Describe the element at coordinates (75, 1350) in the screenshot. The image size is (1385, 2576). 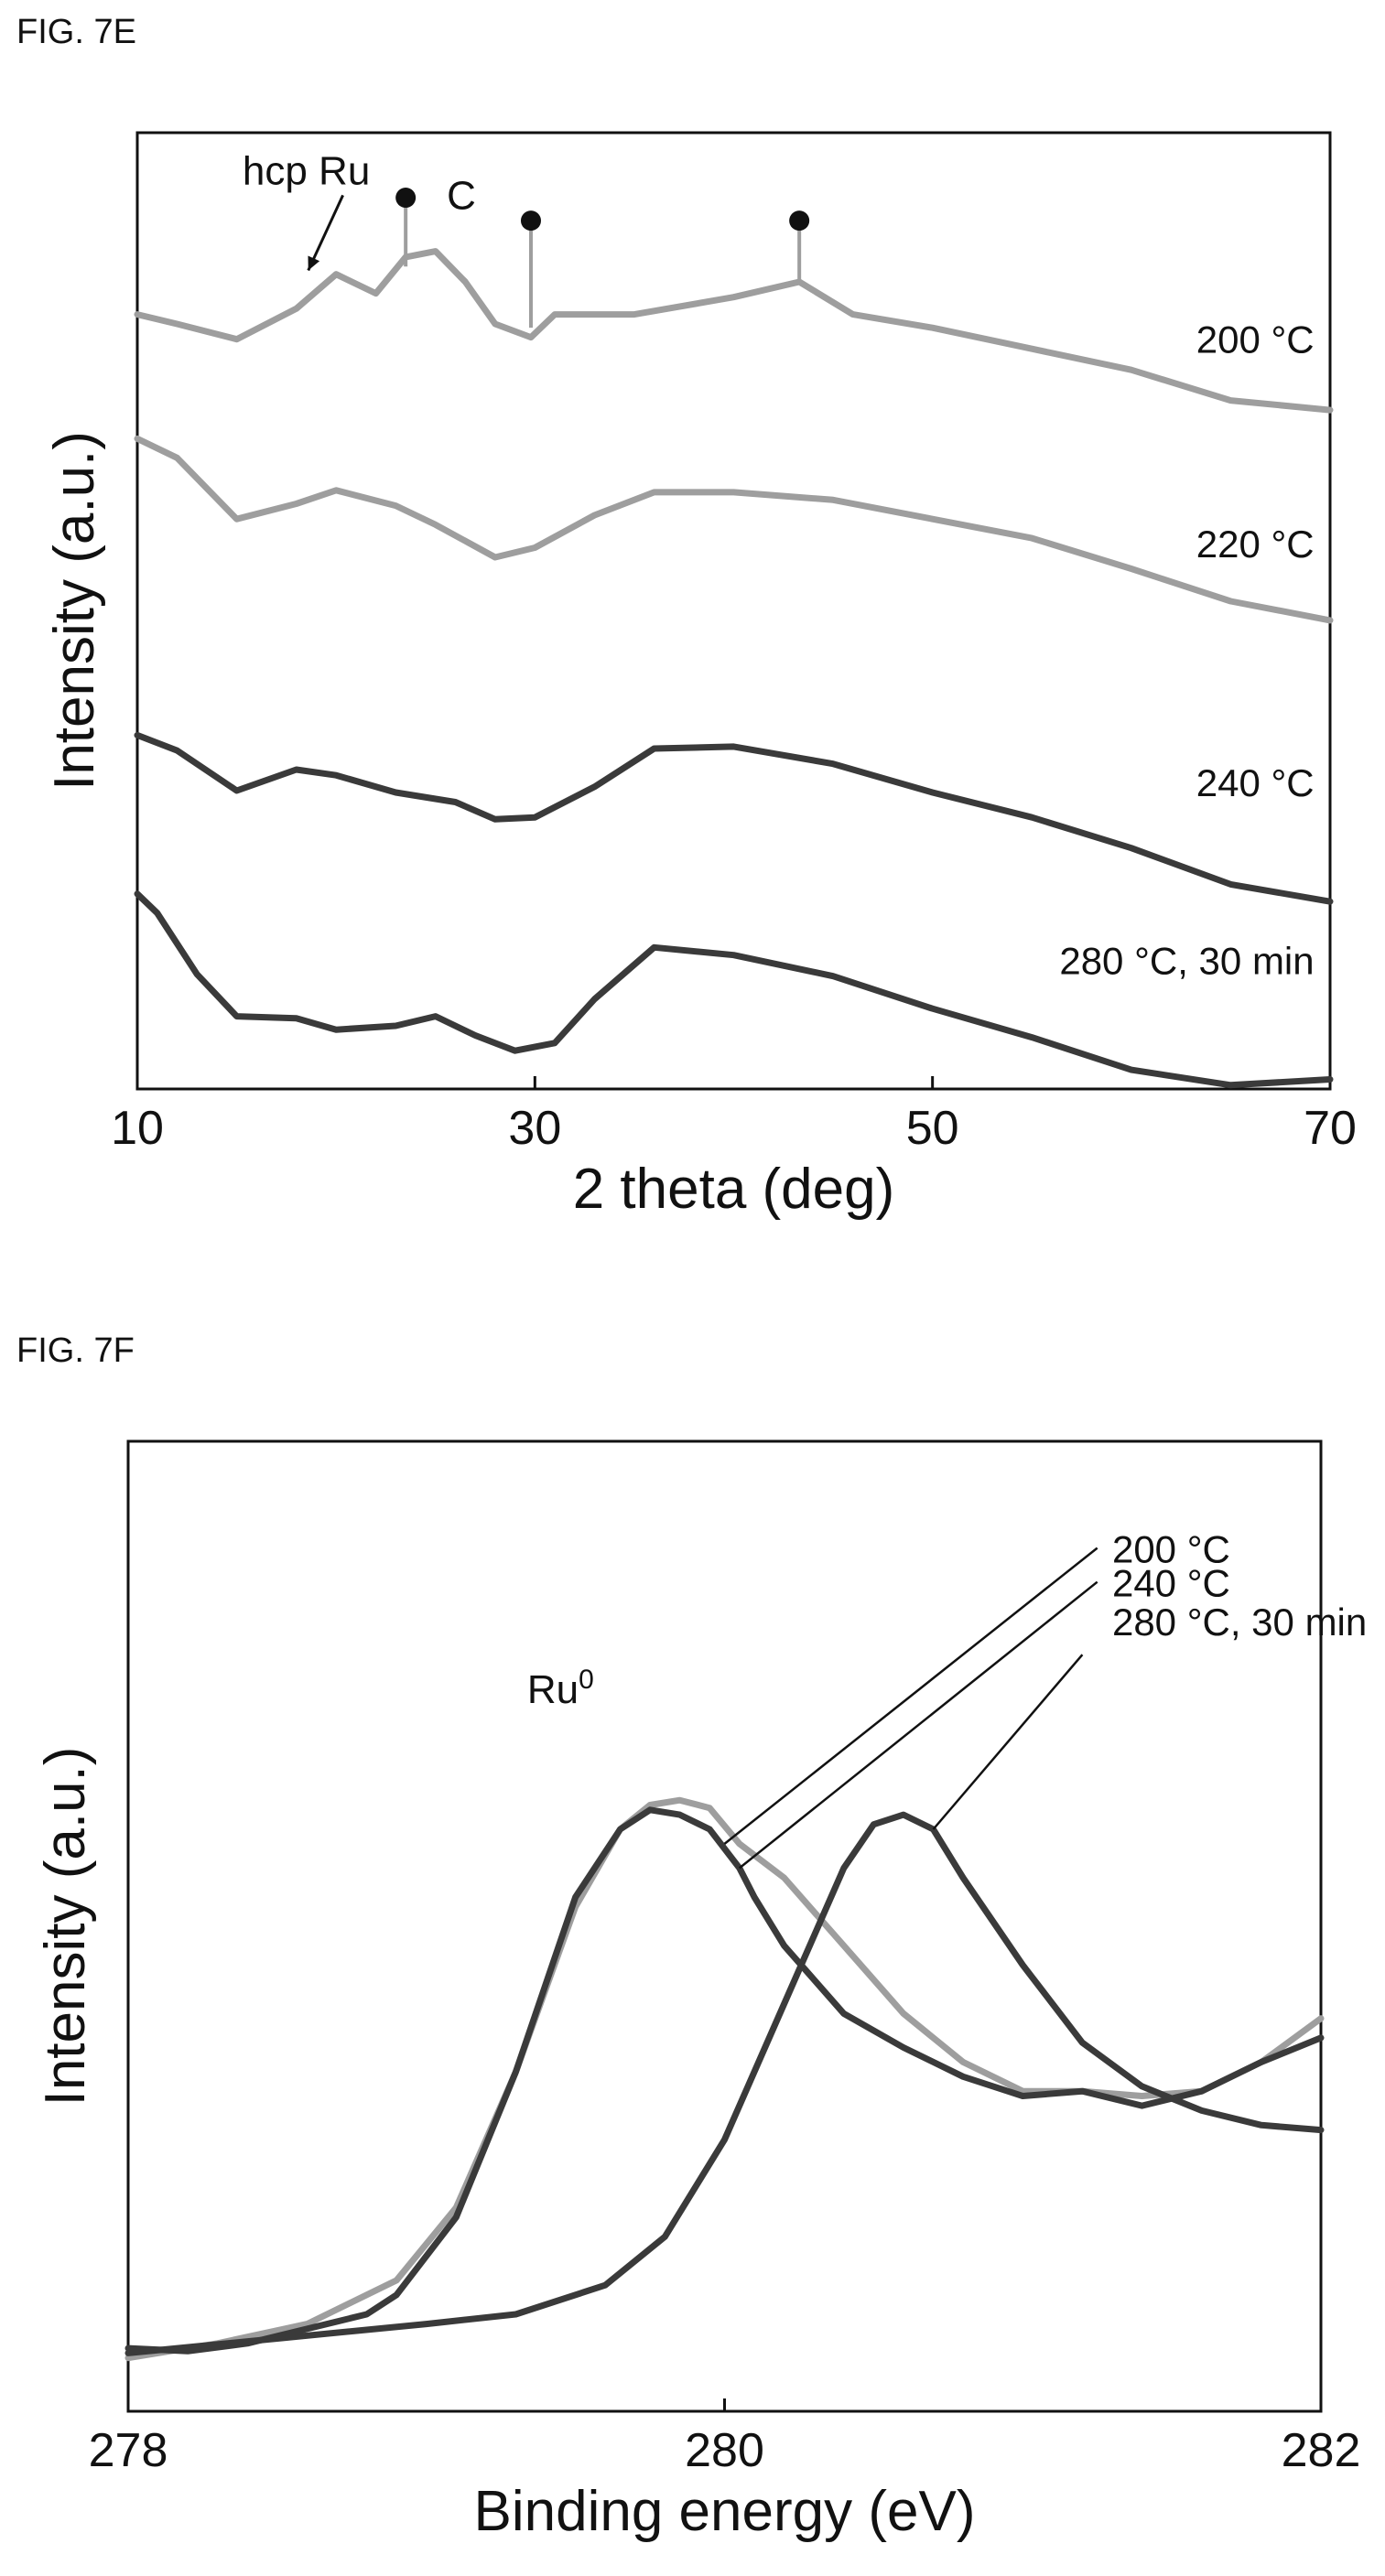
I see `figure-label-7f: FIG. 7F` at that location.